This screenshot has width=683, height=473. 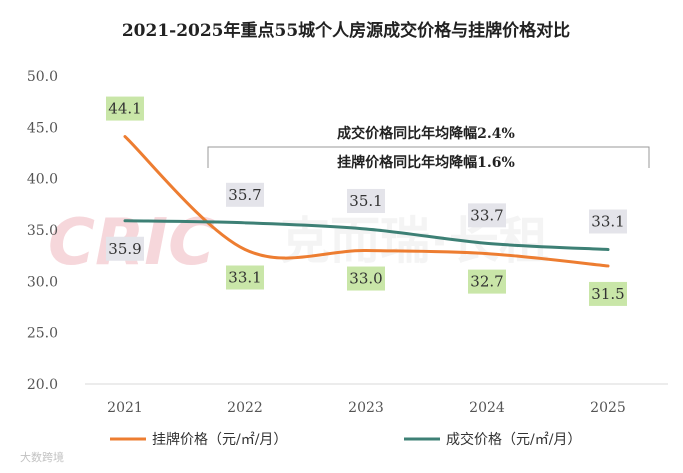 I want to click on data-label-text: 33.0, so click(x=365, y=279).